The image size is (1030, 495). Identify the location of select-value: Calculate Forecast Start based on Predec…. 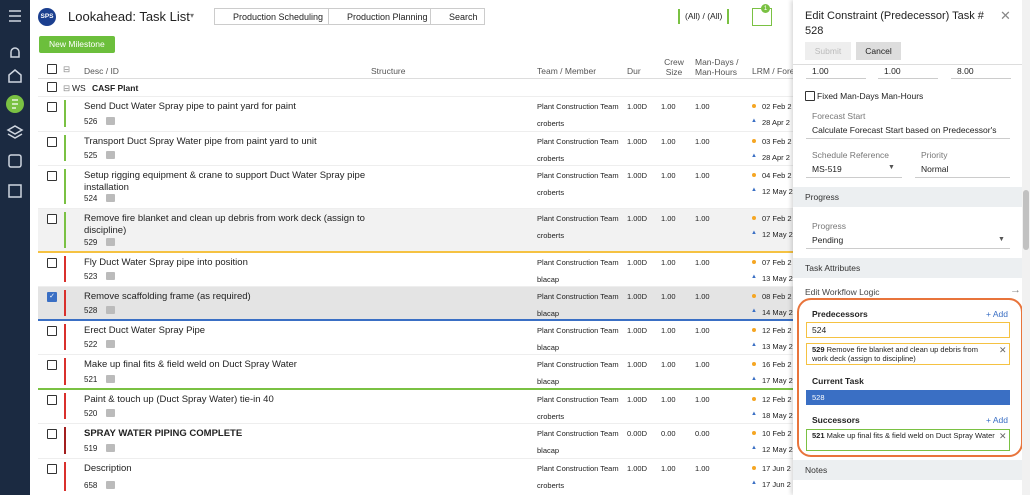
(904, 130).